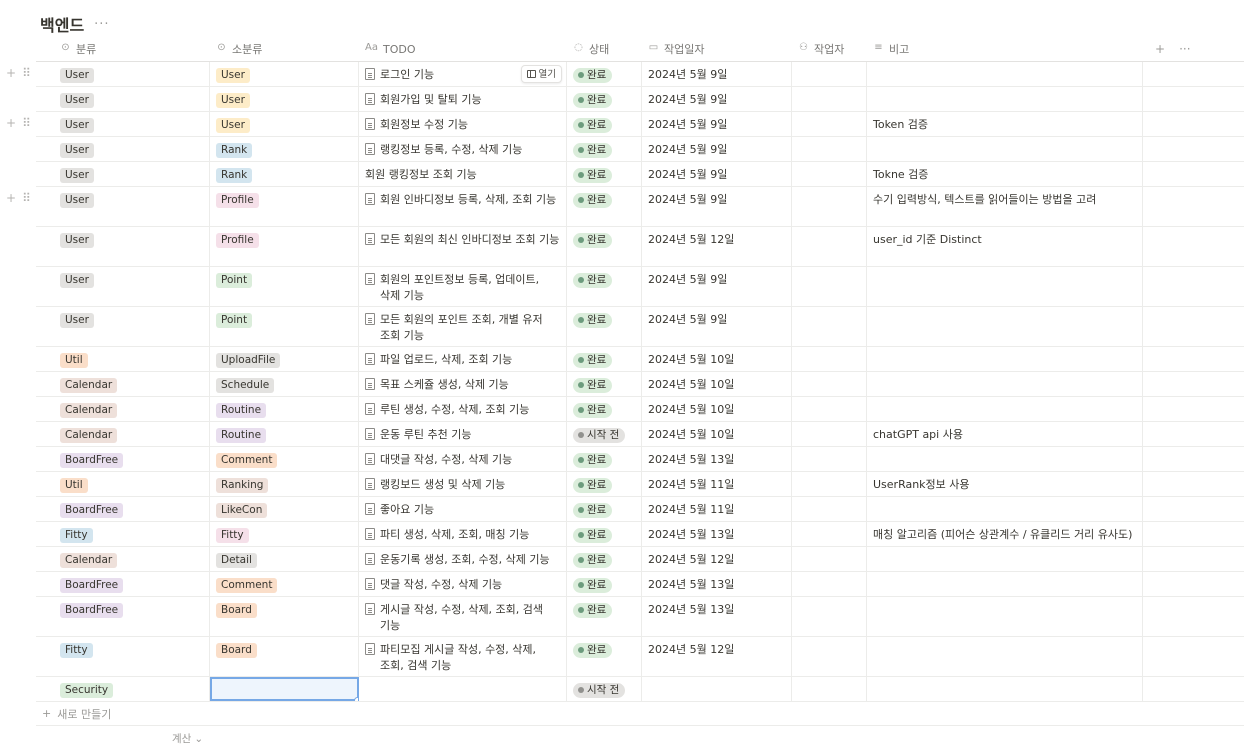 This screenshot has width=1244, height=753. What do you see at coordinates (284, 434) in the screenshot?
I see `subcategory-cell: Routine` at bounding box center [284, 434].